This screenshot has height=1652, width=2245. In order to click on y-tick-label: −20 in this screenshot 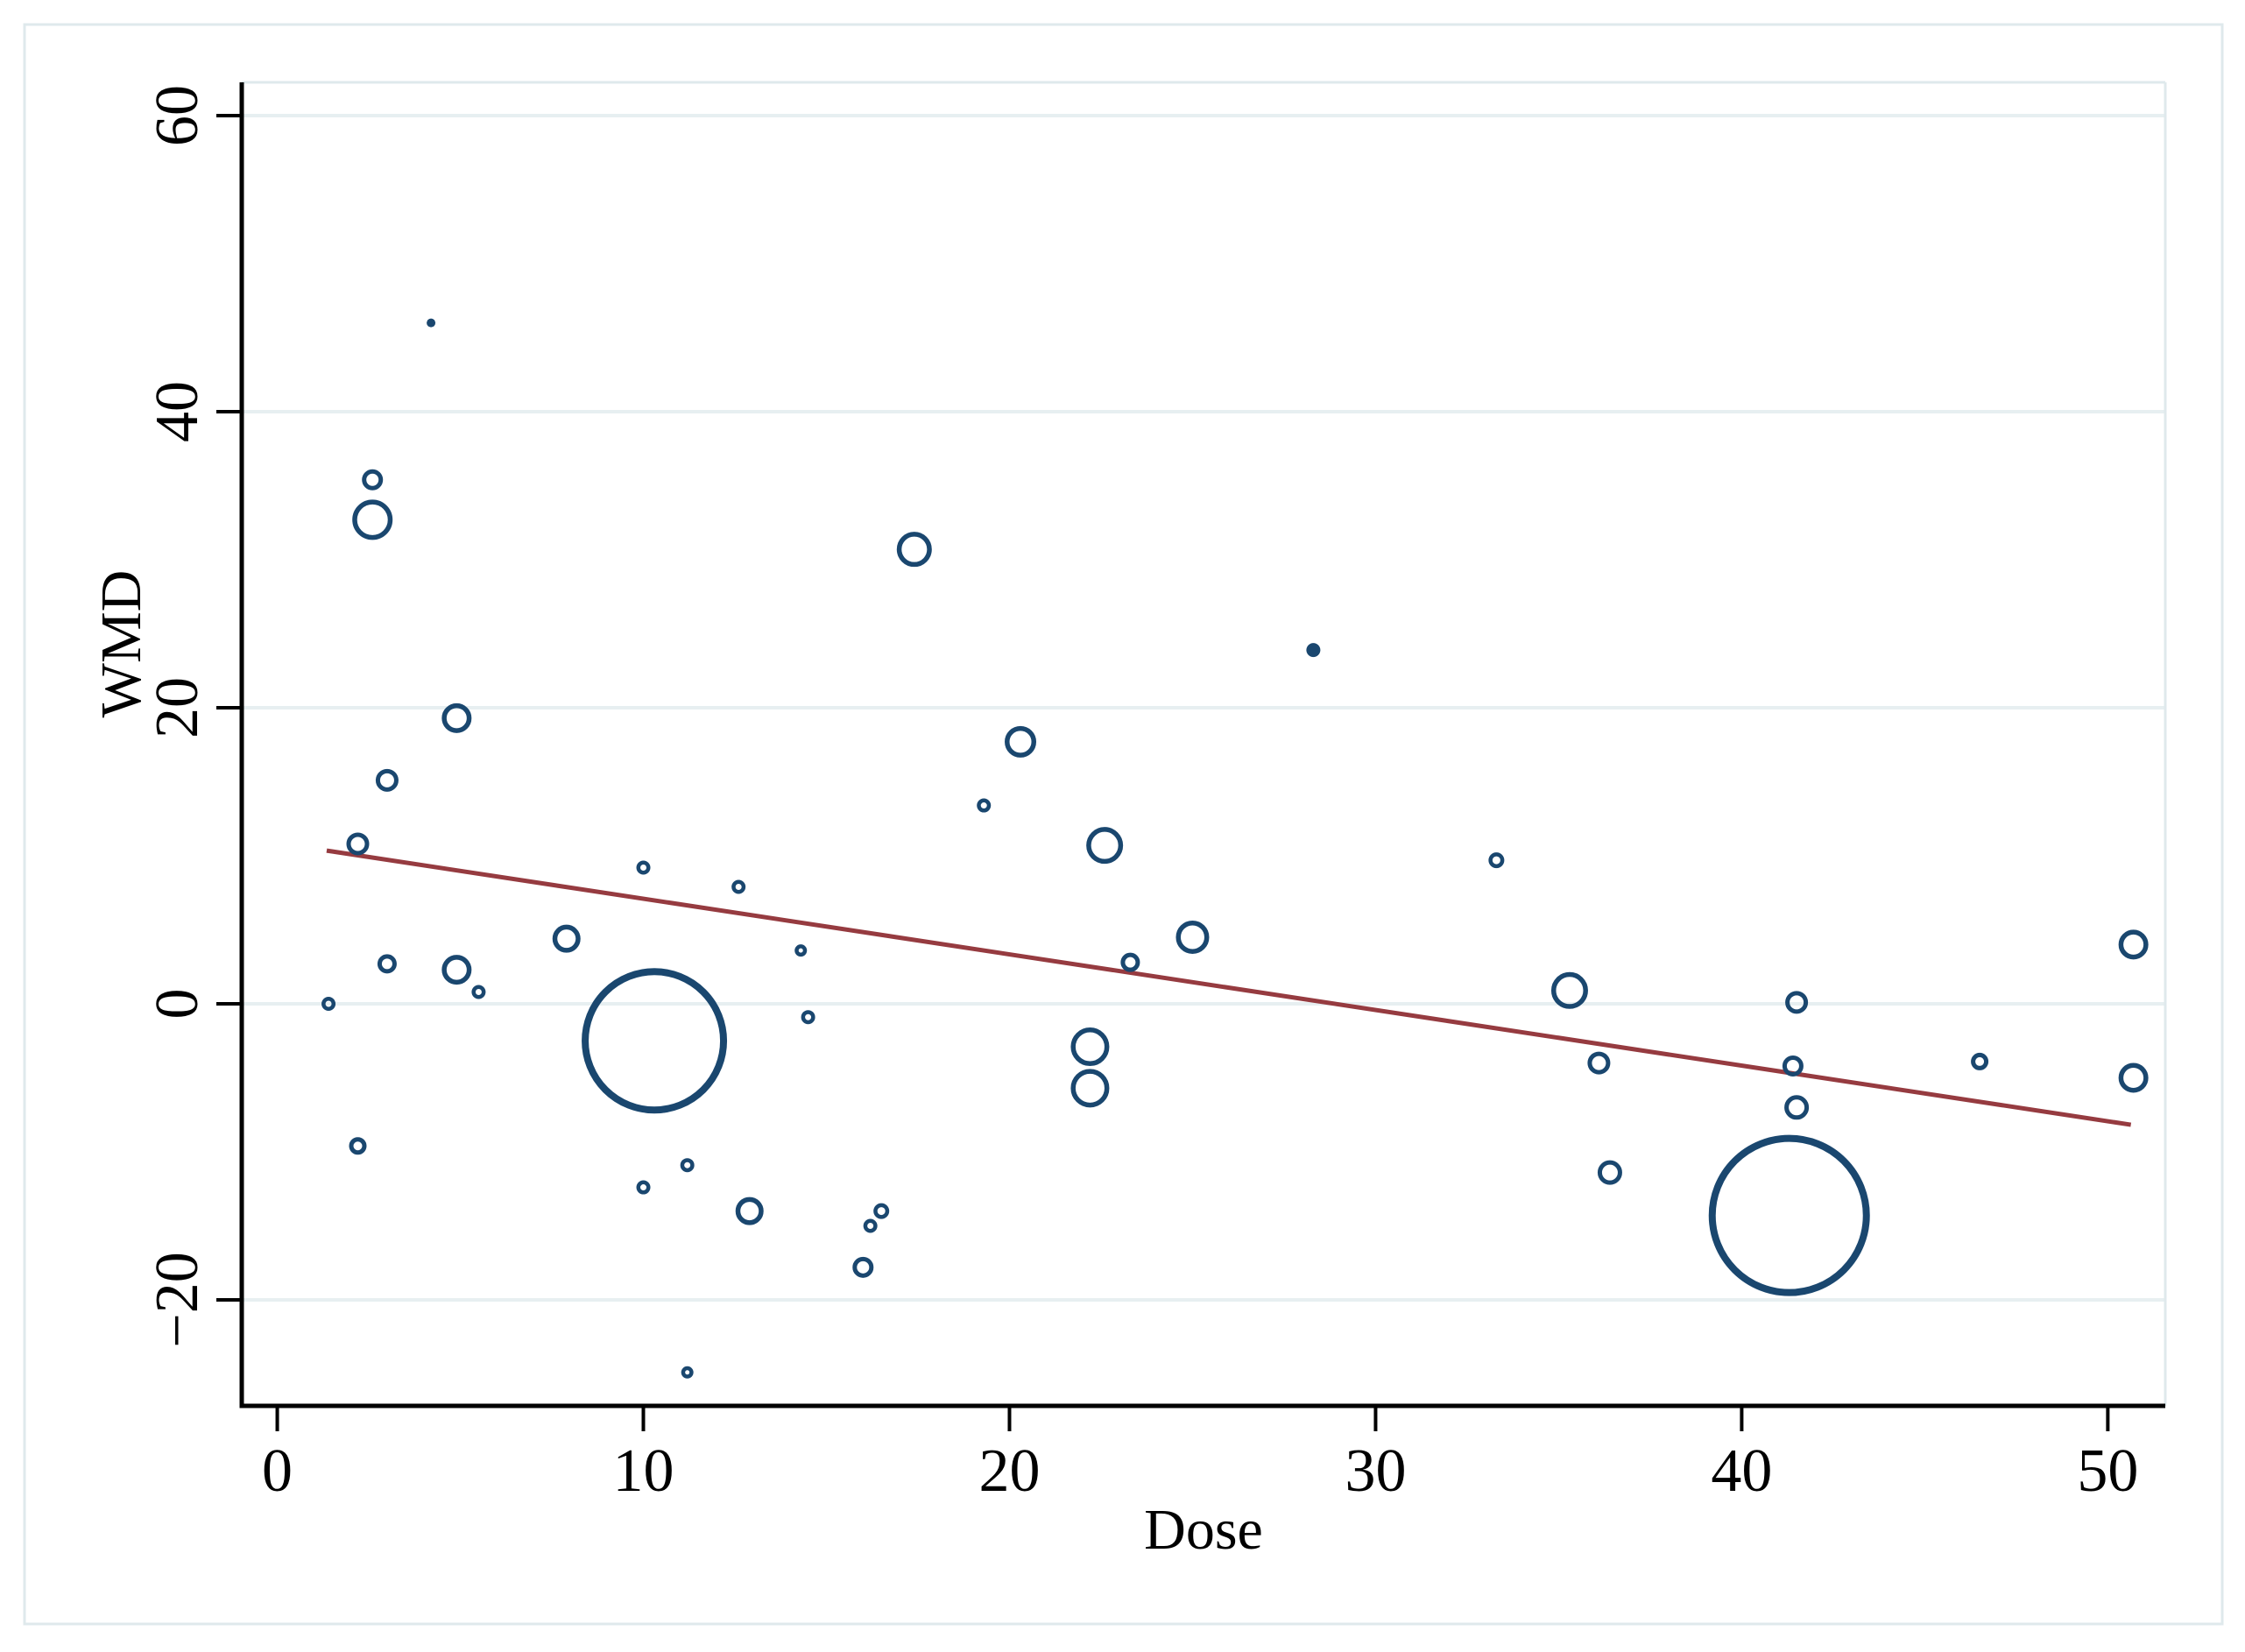, I will do `click(177, 1299)`.